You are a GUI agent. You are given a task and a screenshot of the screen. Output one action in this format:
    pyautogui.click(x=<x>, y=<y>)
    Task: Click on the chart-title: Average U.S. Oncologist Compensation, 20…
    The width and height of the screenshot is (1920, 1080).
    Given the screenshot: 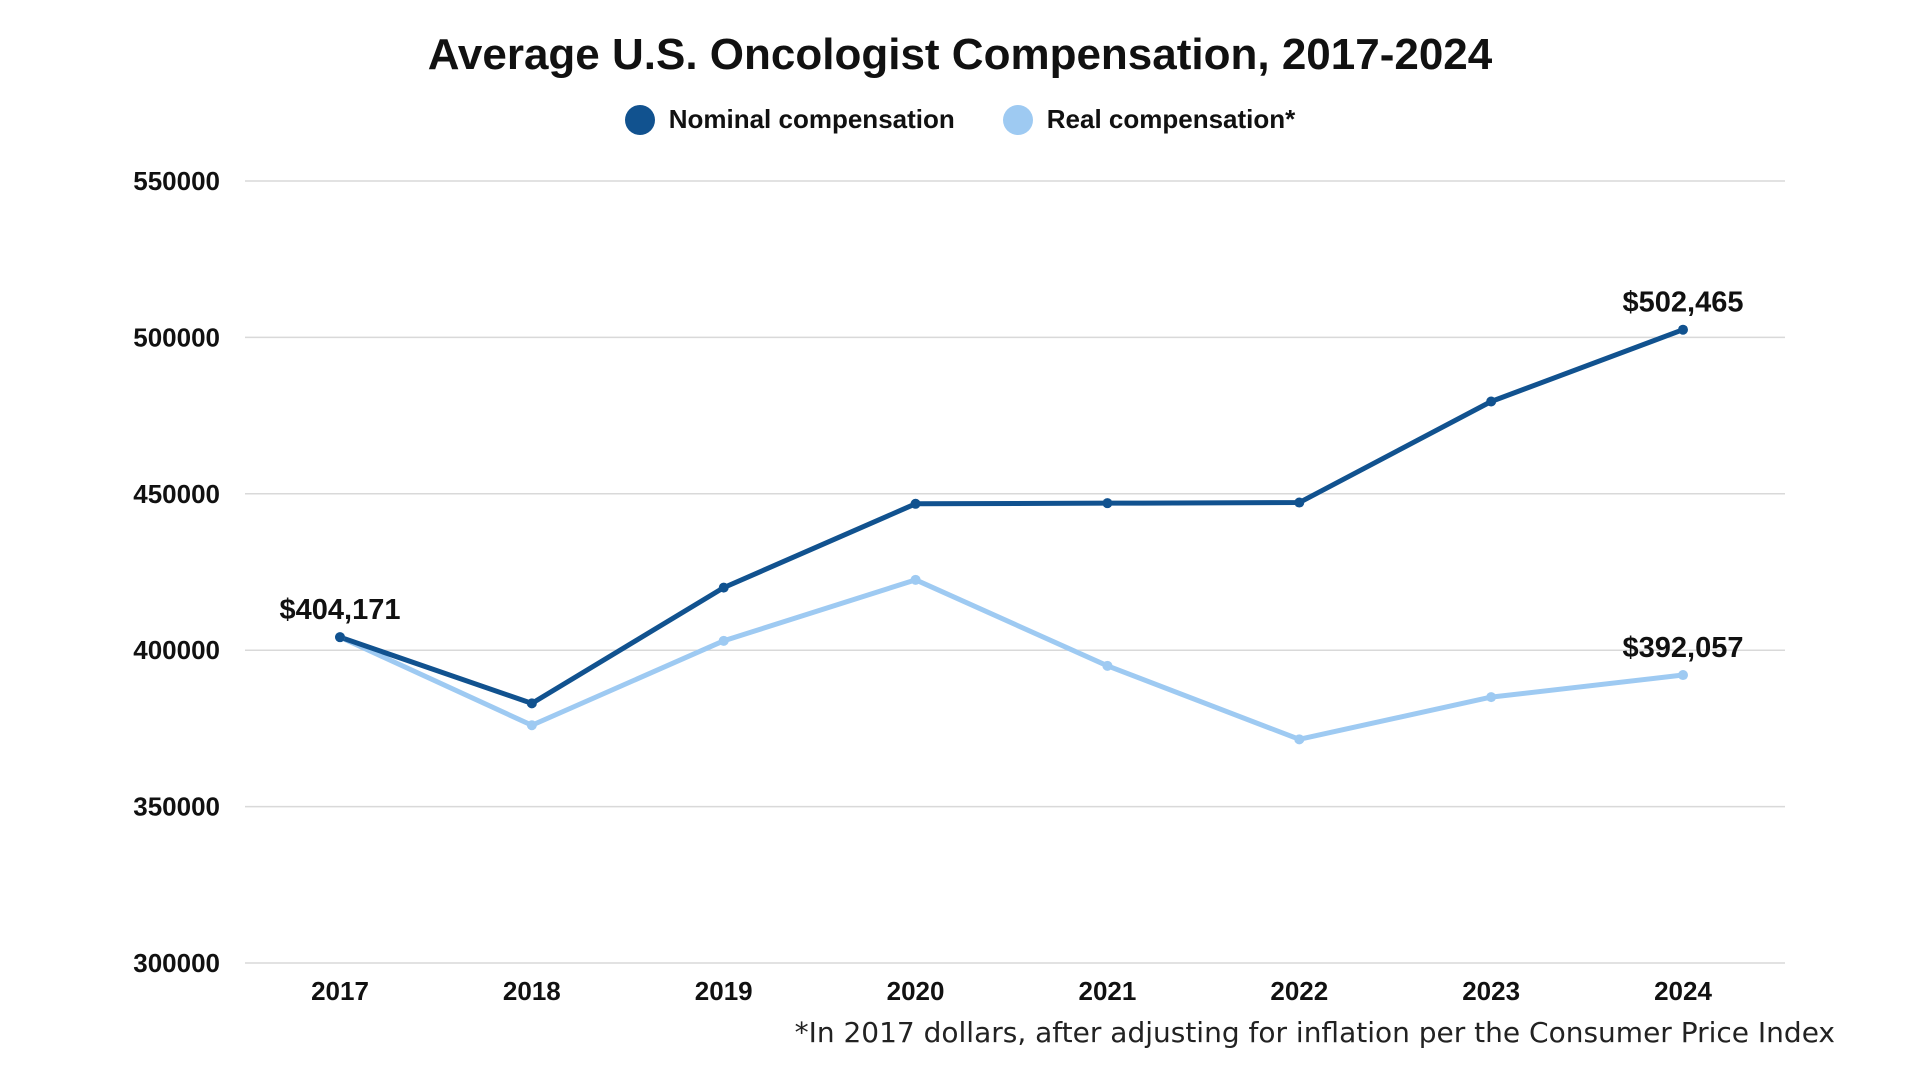 What is the action you would take?
    pyautogui.click(x=960, y=54)
    